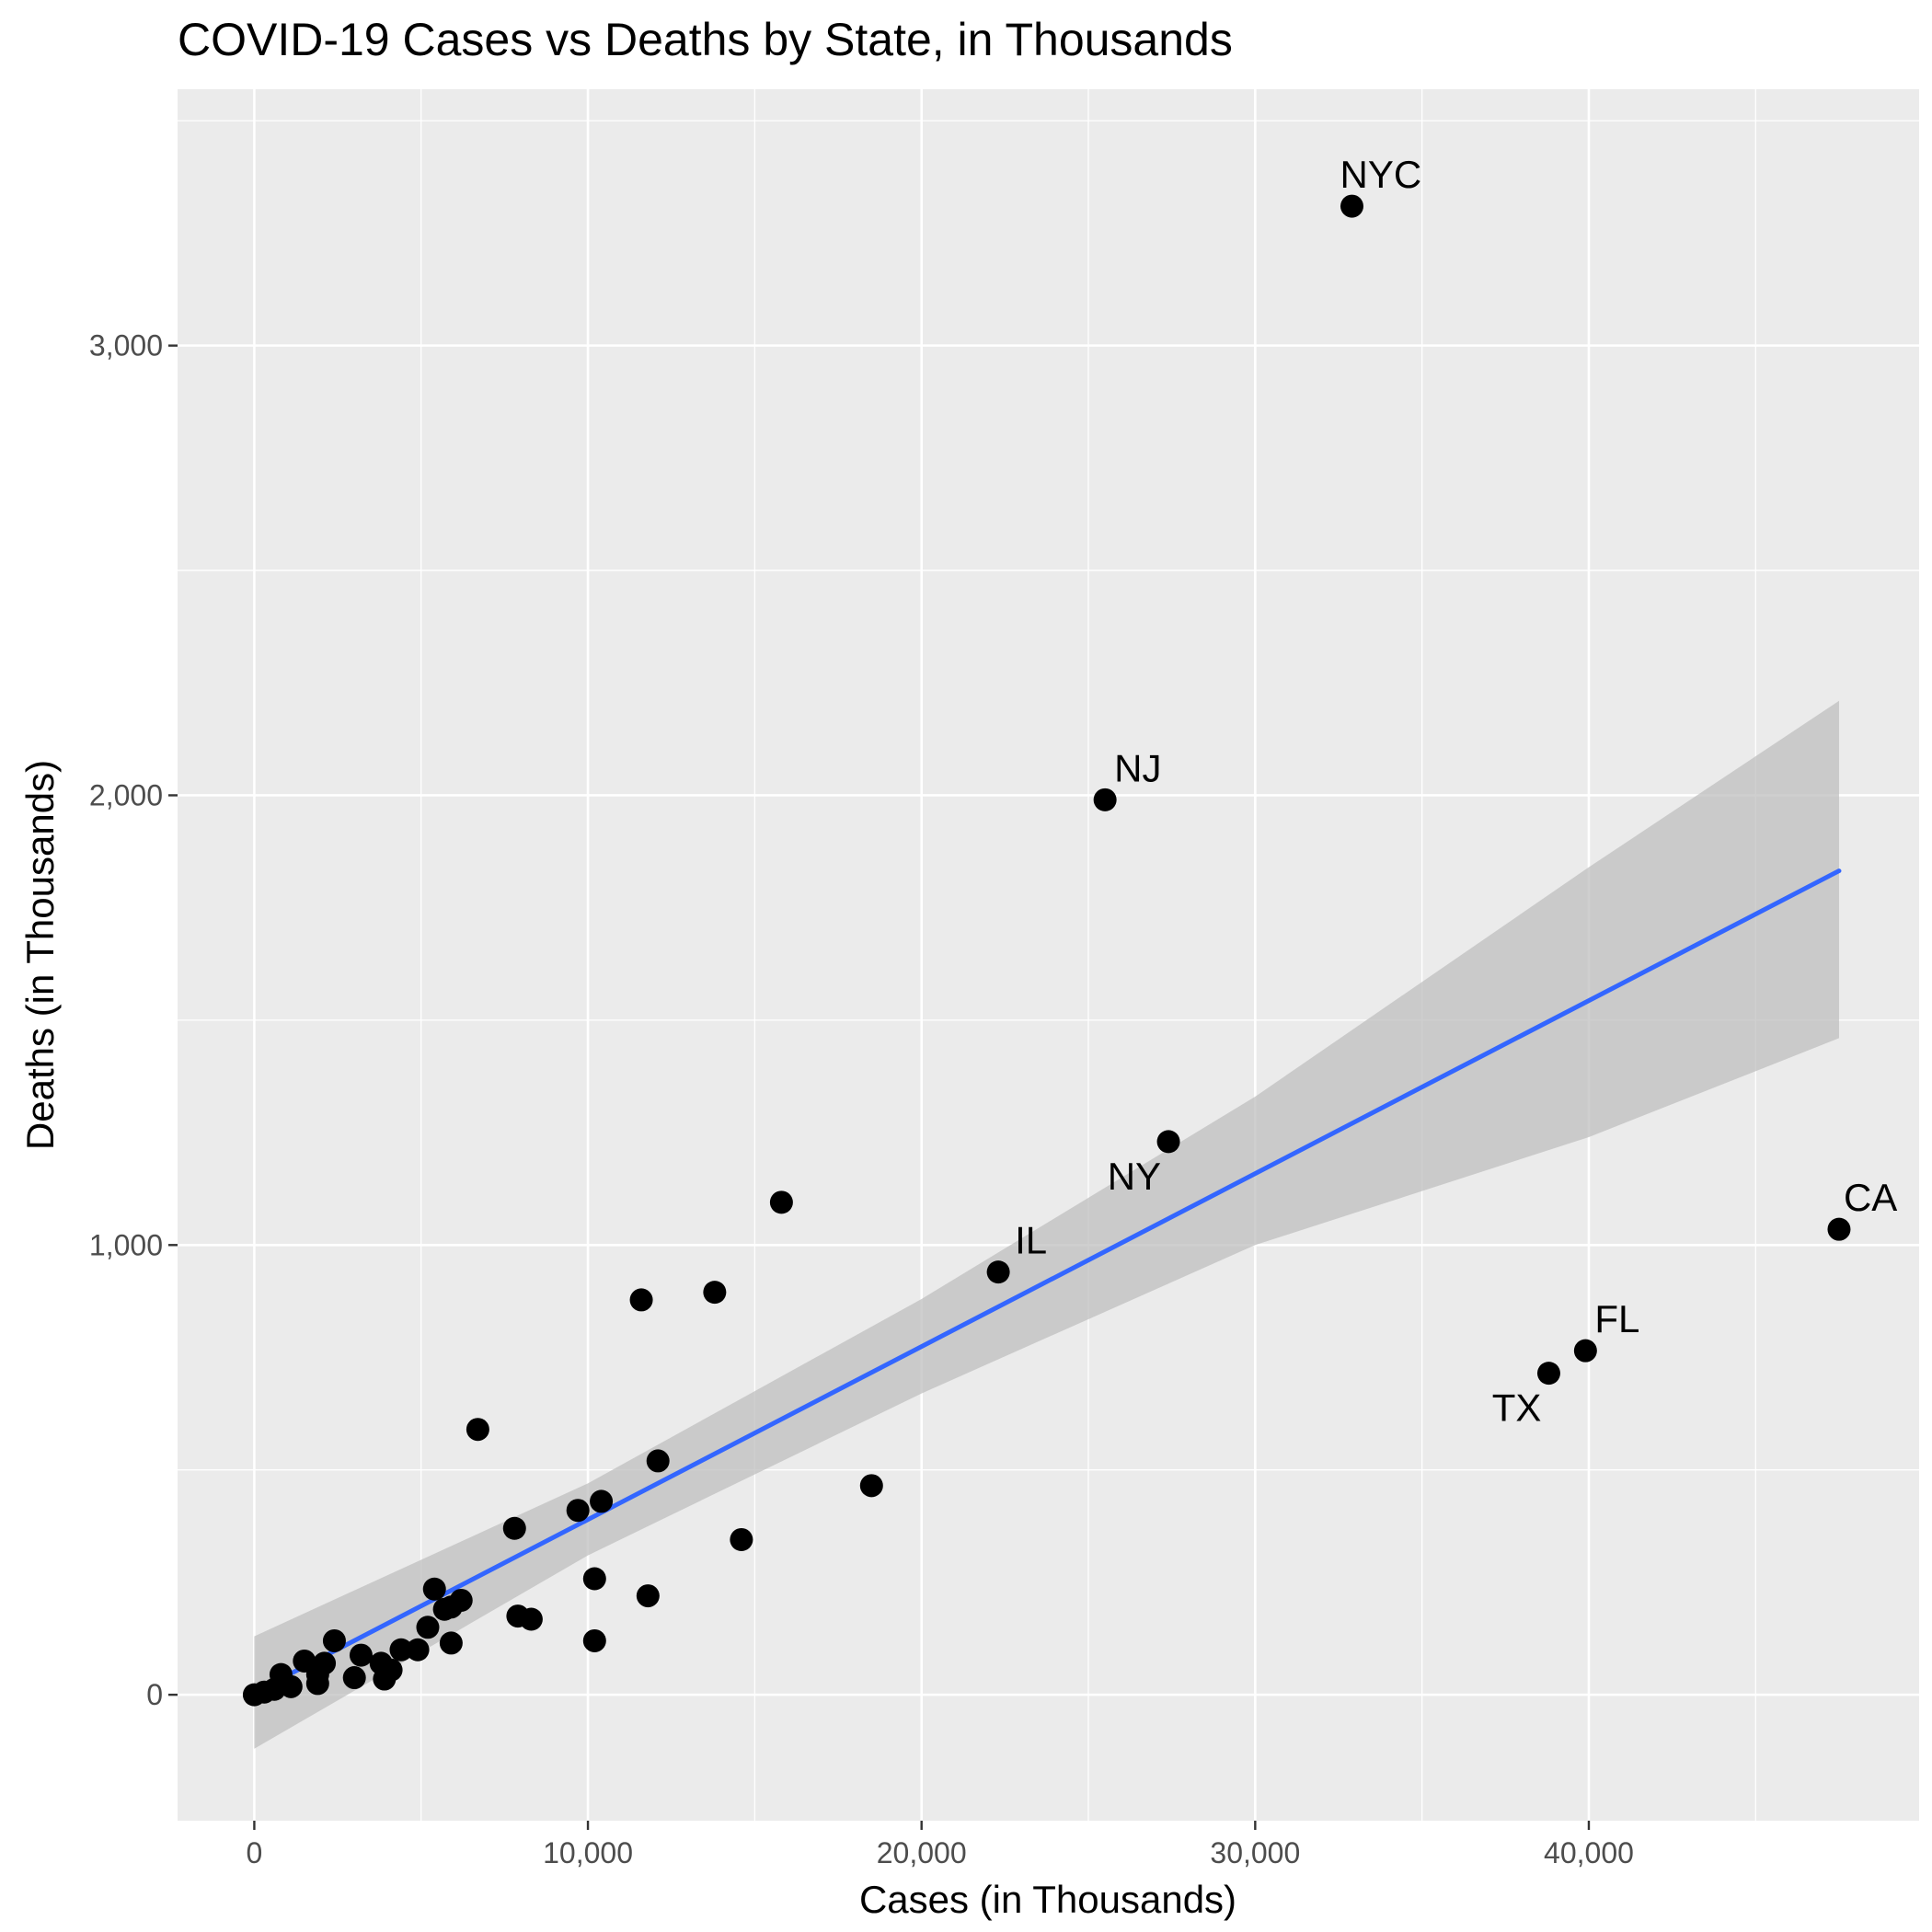 This screenshot has width=1932, height=1932. What do you see at coordinates (922, 1852) in the screenshot?
I see `x-tick-label: 20,000` at bounding box center [922, 1852].